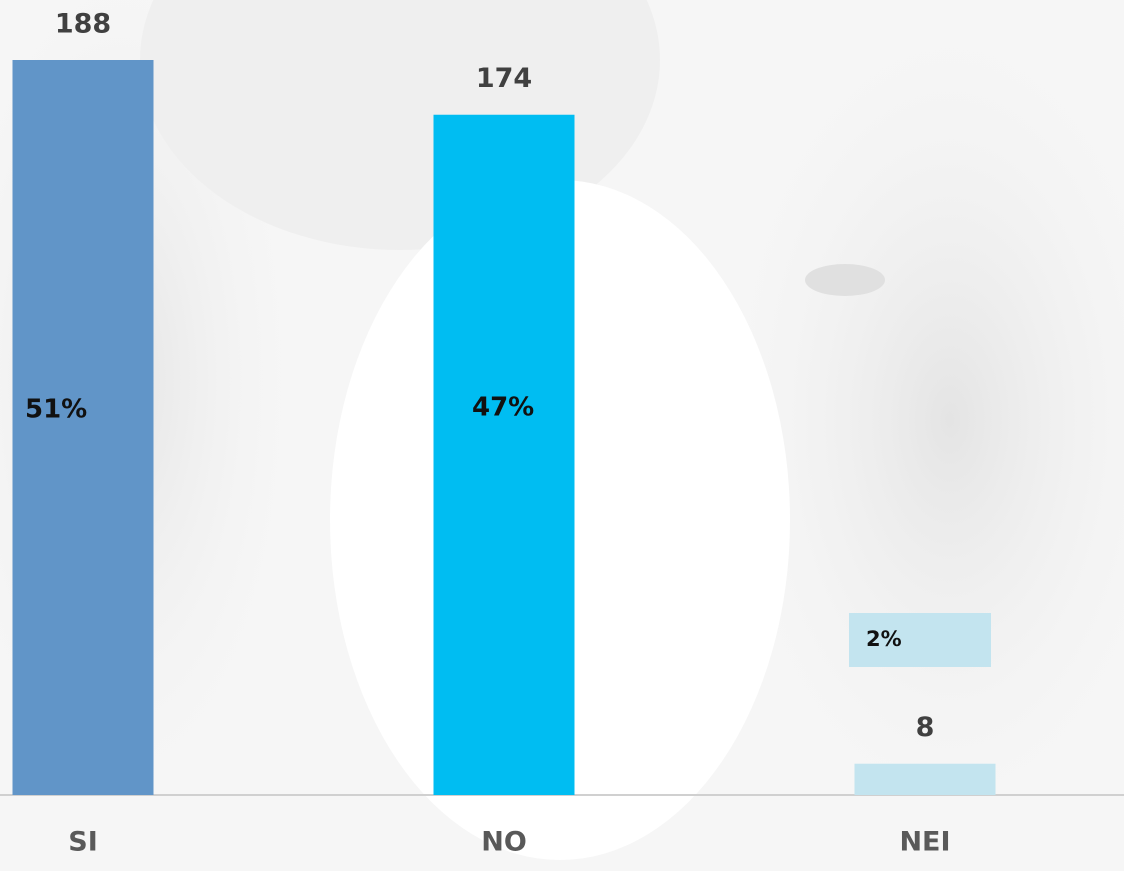 The image size is (1124, 871). I want to click on share-label: 47%, so click(503, 408).